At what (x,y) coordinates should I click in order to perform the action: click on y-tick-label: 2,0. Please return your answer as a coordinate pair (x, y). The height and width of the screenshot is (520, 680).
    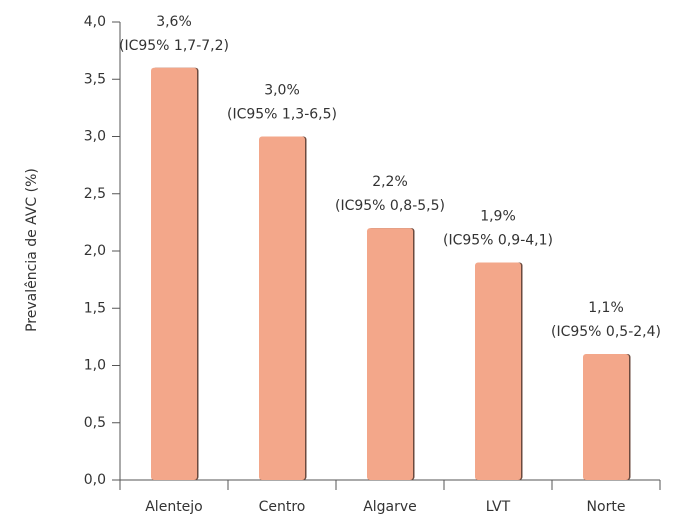
    Looking at the image, I should click on (95, 251).